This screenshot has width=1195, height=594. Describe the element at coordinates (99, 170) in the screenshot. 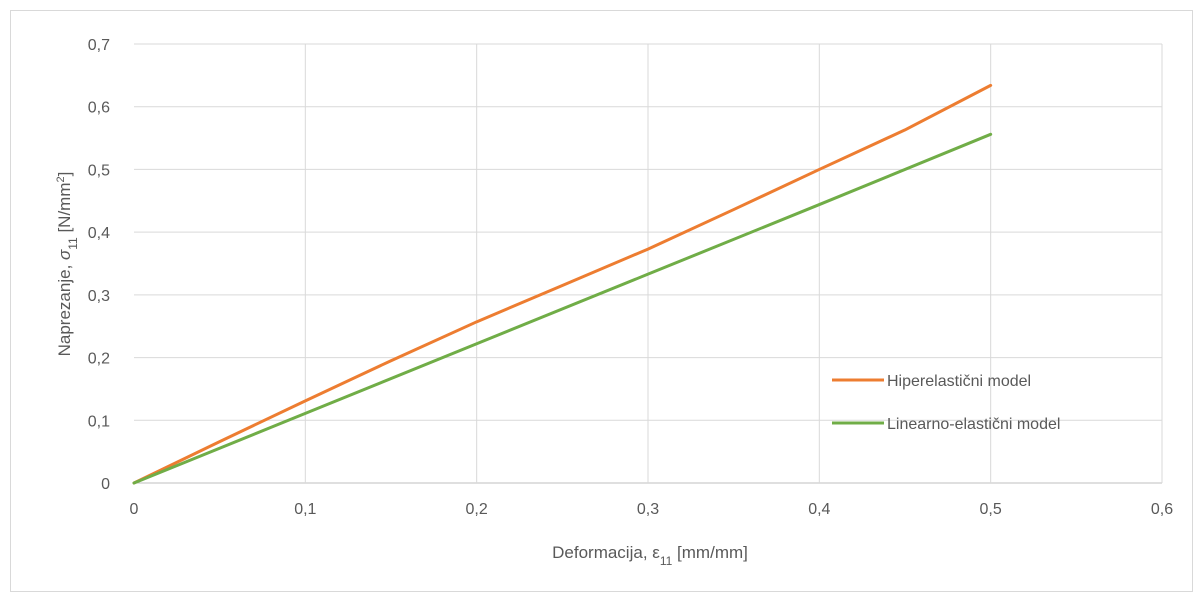

I see `y-tick-label: 0,5` at that location.